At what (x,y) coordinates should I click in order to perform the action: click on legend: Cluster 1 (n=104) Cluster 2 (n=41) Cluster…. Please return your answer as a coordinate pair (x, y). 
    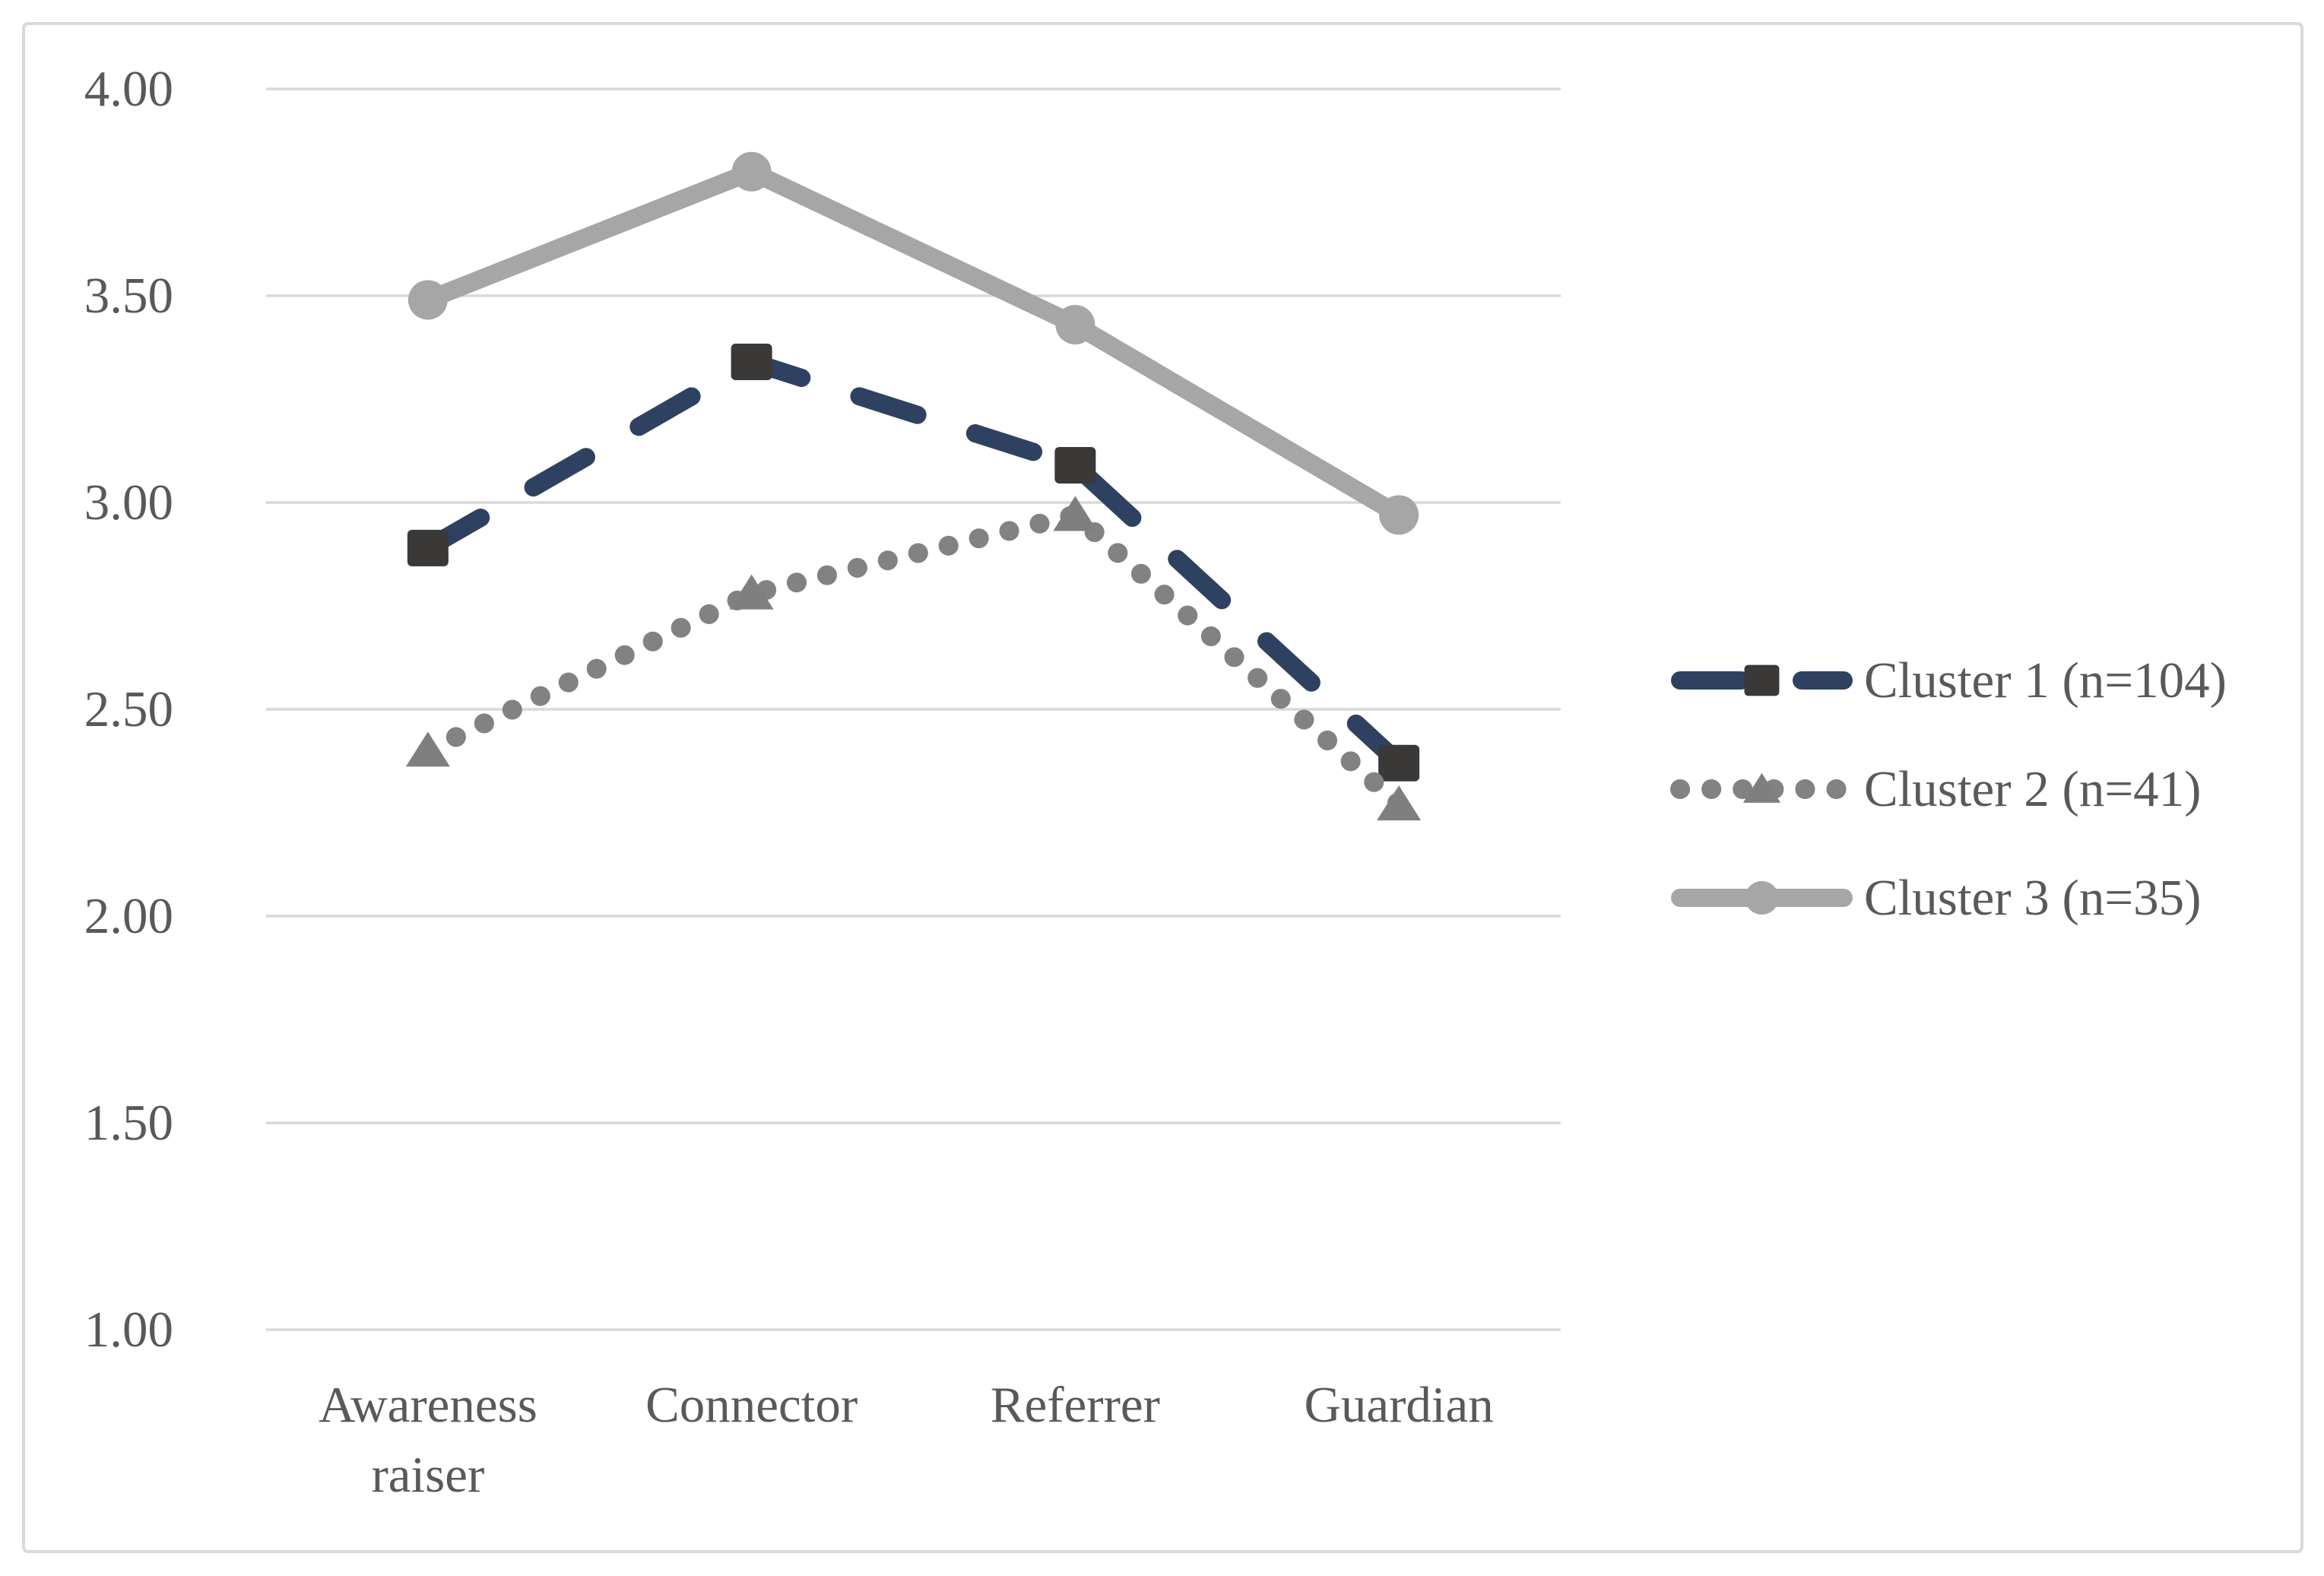
    Looking at the image, I should click on (1948, 789).